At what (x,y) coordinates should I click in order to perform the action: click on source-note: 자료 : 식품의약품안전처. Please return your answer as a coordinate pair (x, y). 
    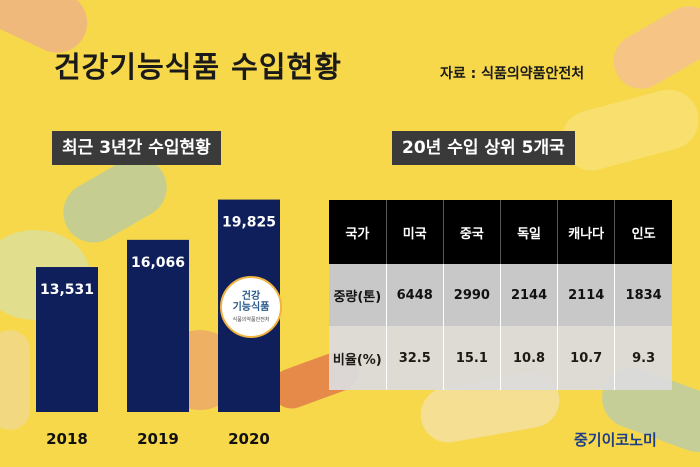
    Looking at the image, I should click on (512, 74).